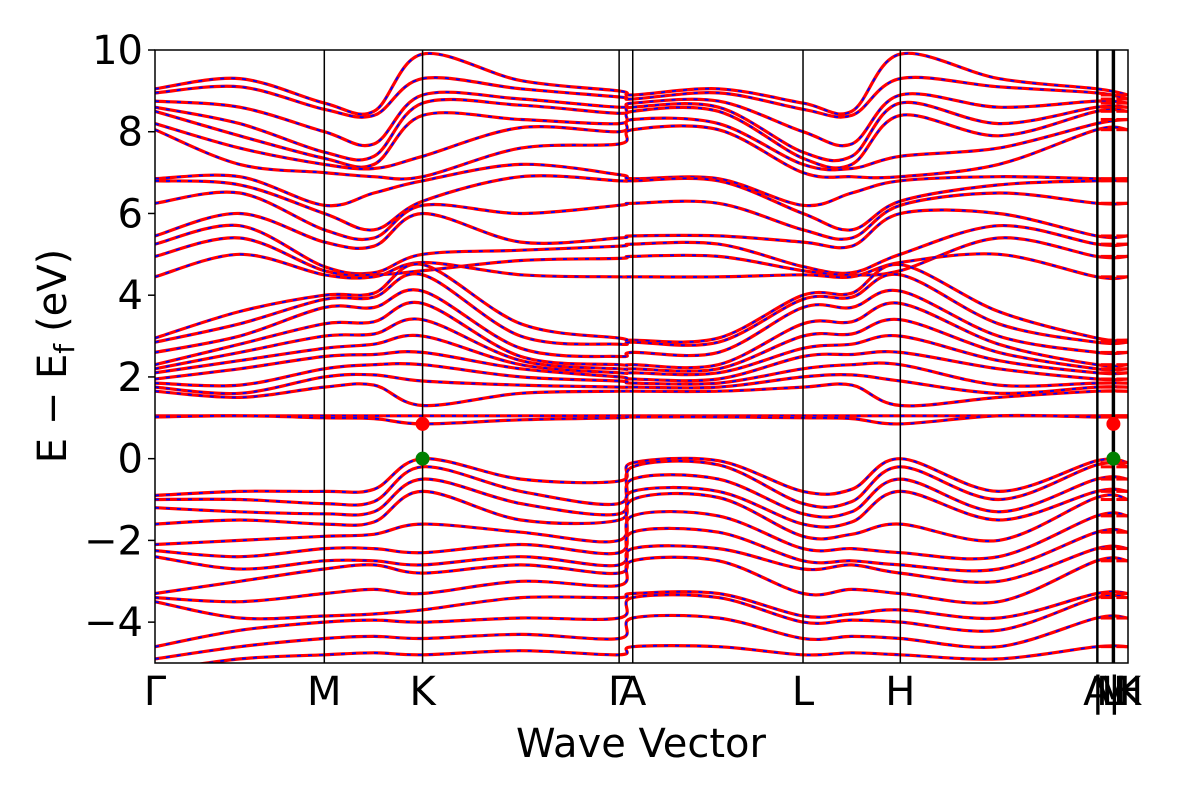 Image resolution: width=1200 pixels, height=800 pixels. Describe the element at coordinates (423, 692) in the screenshot. I see `x-tick-label-2: K` at that location.